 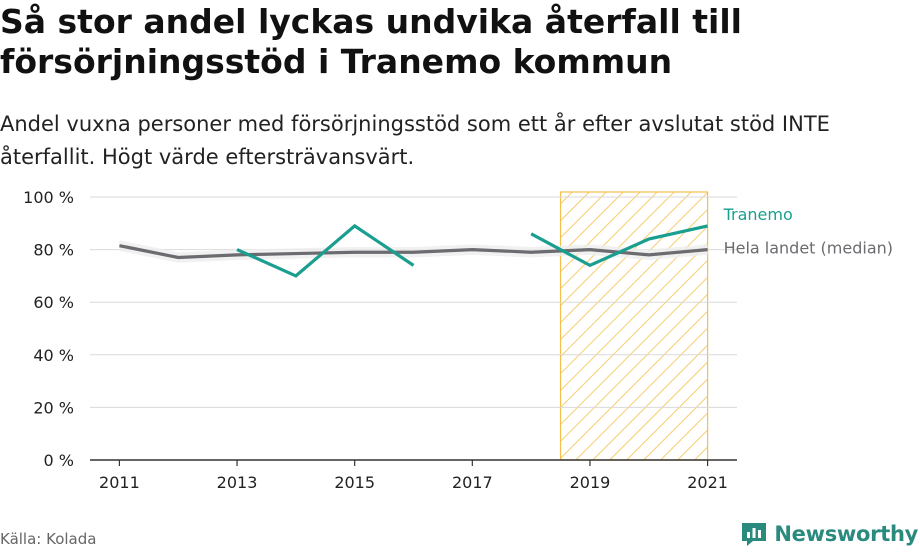 What do you see at coordinates (53, 407) in the screenshot?
I see `y-tick-label: 20 %` at bounding box center [53, 407].